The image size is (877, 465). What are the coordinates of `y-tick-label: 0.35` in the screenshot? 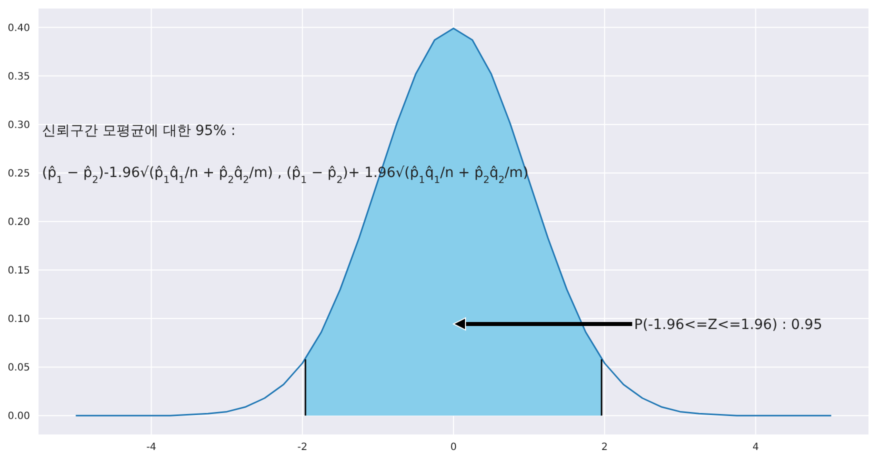 It's located at (19, 76).